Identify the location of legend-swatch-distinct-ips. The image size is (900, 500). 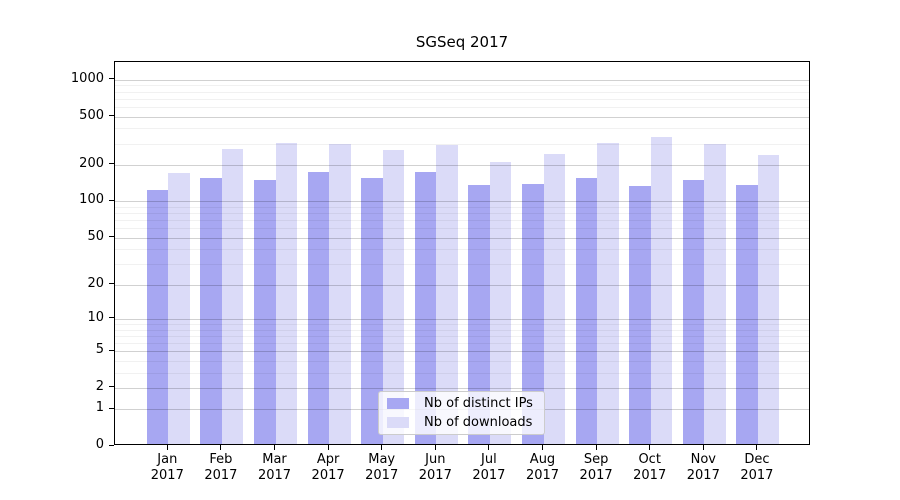
(398, 403).